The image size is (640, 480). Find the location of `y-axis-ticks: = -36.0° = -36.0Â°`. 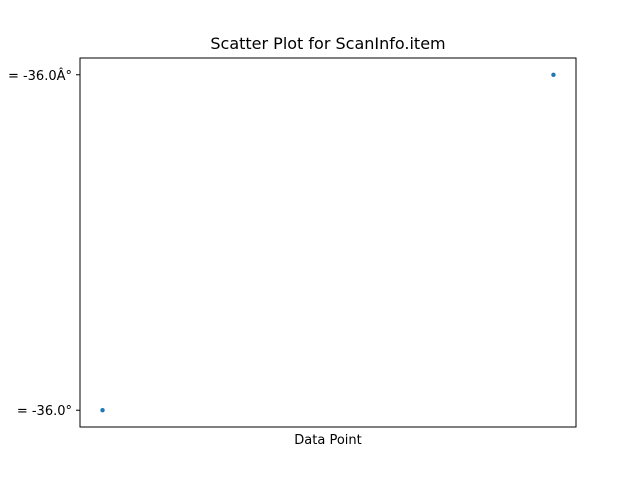

y-axis-ticks: = -36.0° = -36.0Â° is located at coordinates (44, 243).